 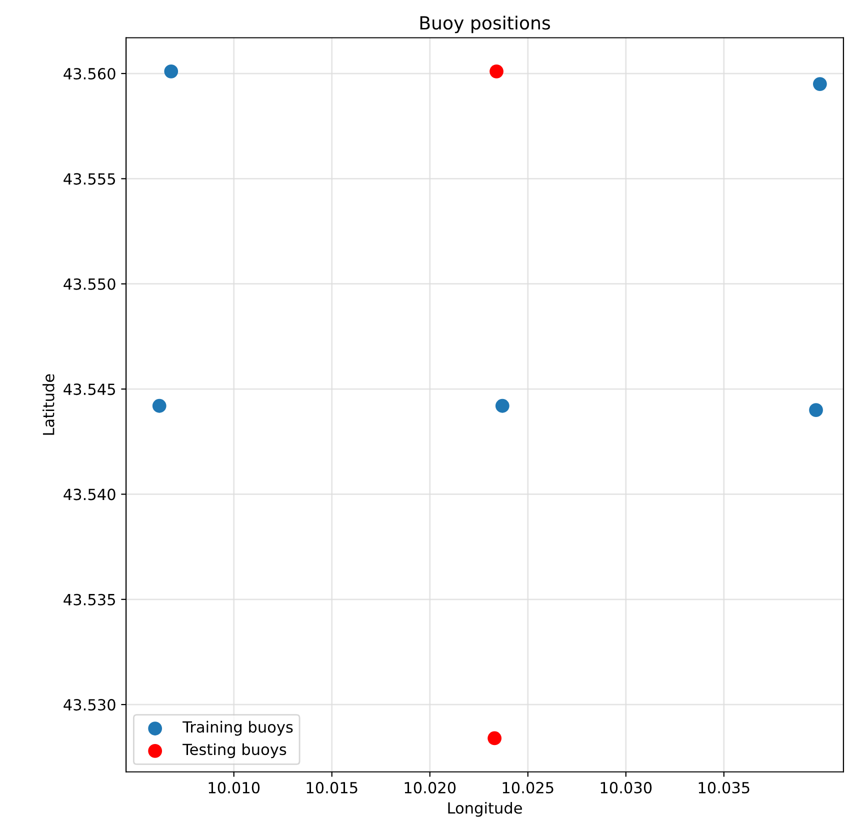 I want to click on x-tick-label: 10.010, so click(x=234, y=788).